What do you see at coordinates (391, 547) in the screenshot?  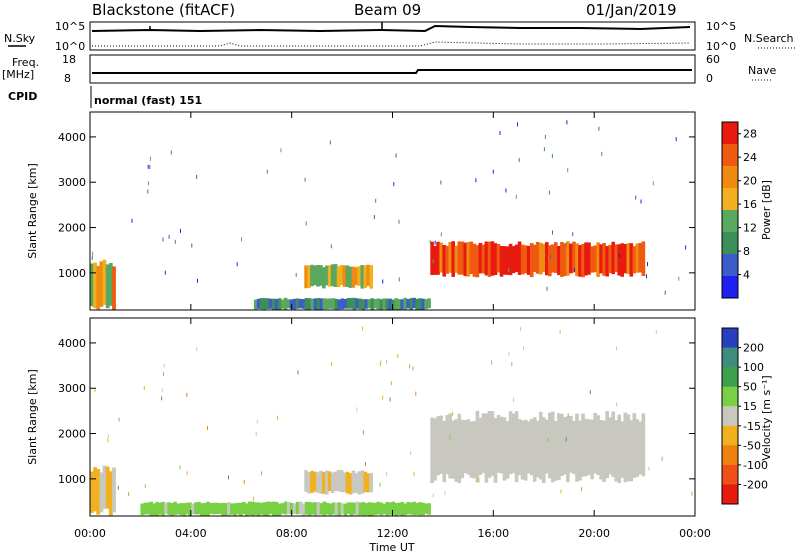 I see `time-axis-label: Time UT` at bounding box center [391, 547].